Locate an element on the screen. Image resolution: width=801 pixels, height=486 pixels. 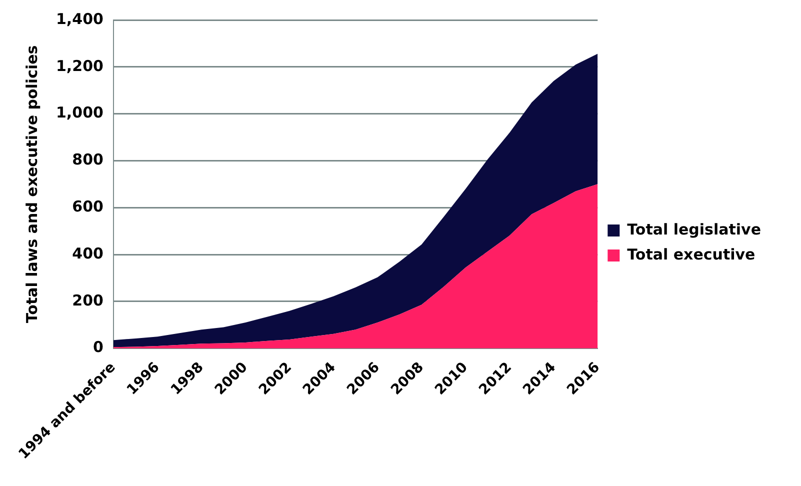
y-tick-label: 0 is located at coordinates (98, 347).